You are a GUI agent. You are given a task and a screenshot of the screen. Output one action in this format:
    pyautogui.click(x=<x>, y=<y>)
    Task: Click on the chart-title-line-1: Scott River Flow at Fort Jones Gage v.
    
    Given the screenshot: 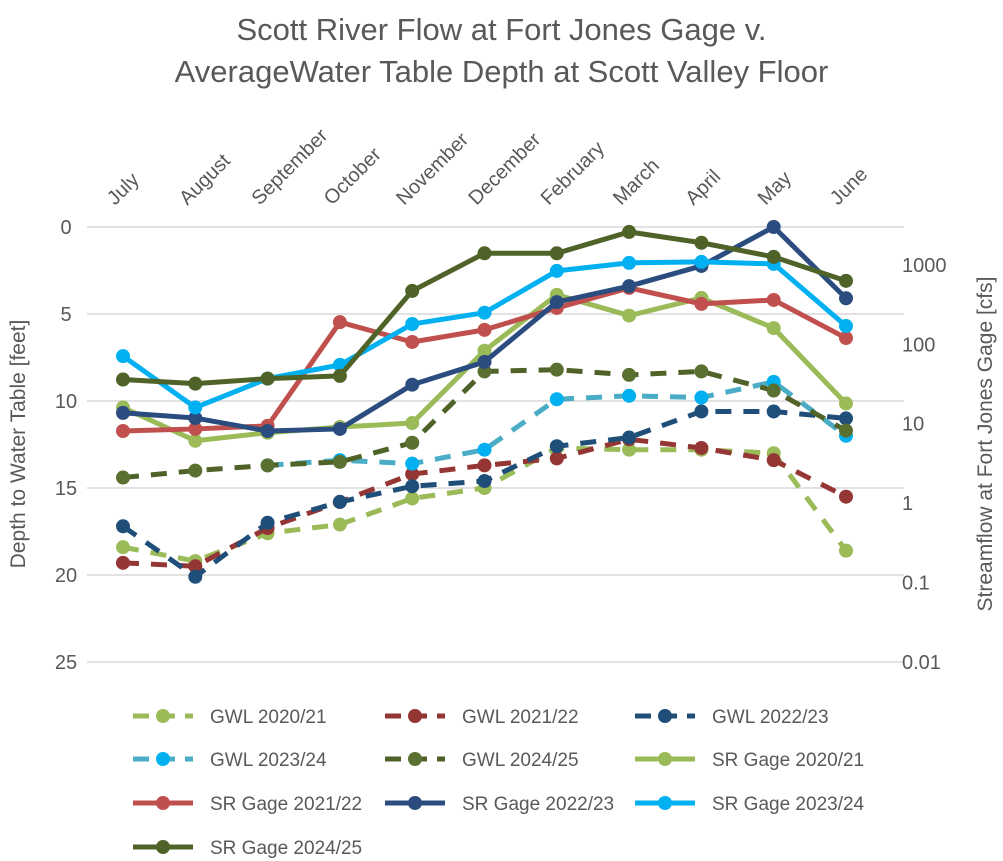 What is the action you would take?
    pyautogui.click(x=501, y=29)
    